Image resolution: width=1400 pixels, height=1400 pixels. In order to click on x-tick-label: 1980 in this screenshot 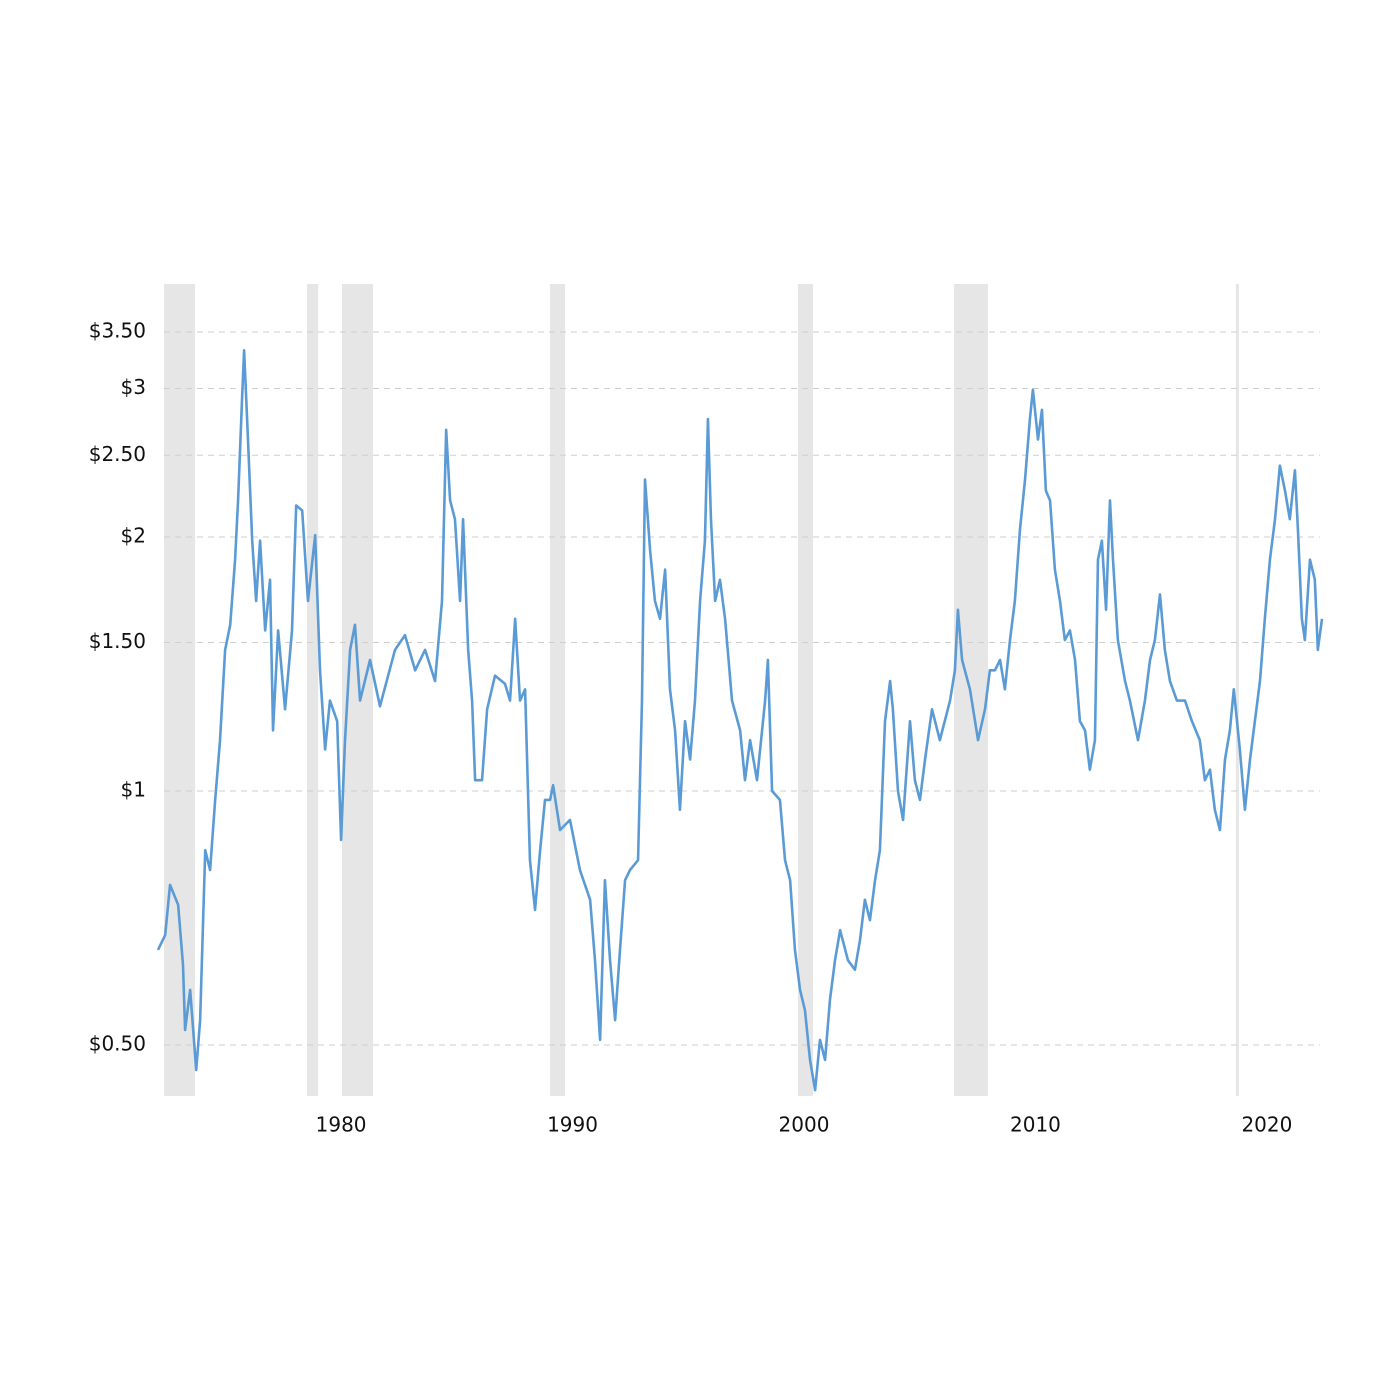, I will do `click(341, 1125)`.